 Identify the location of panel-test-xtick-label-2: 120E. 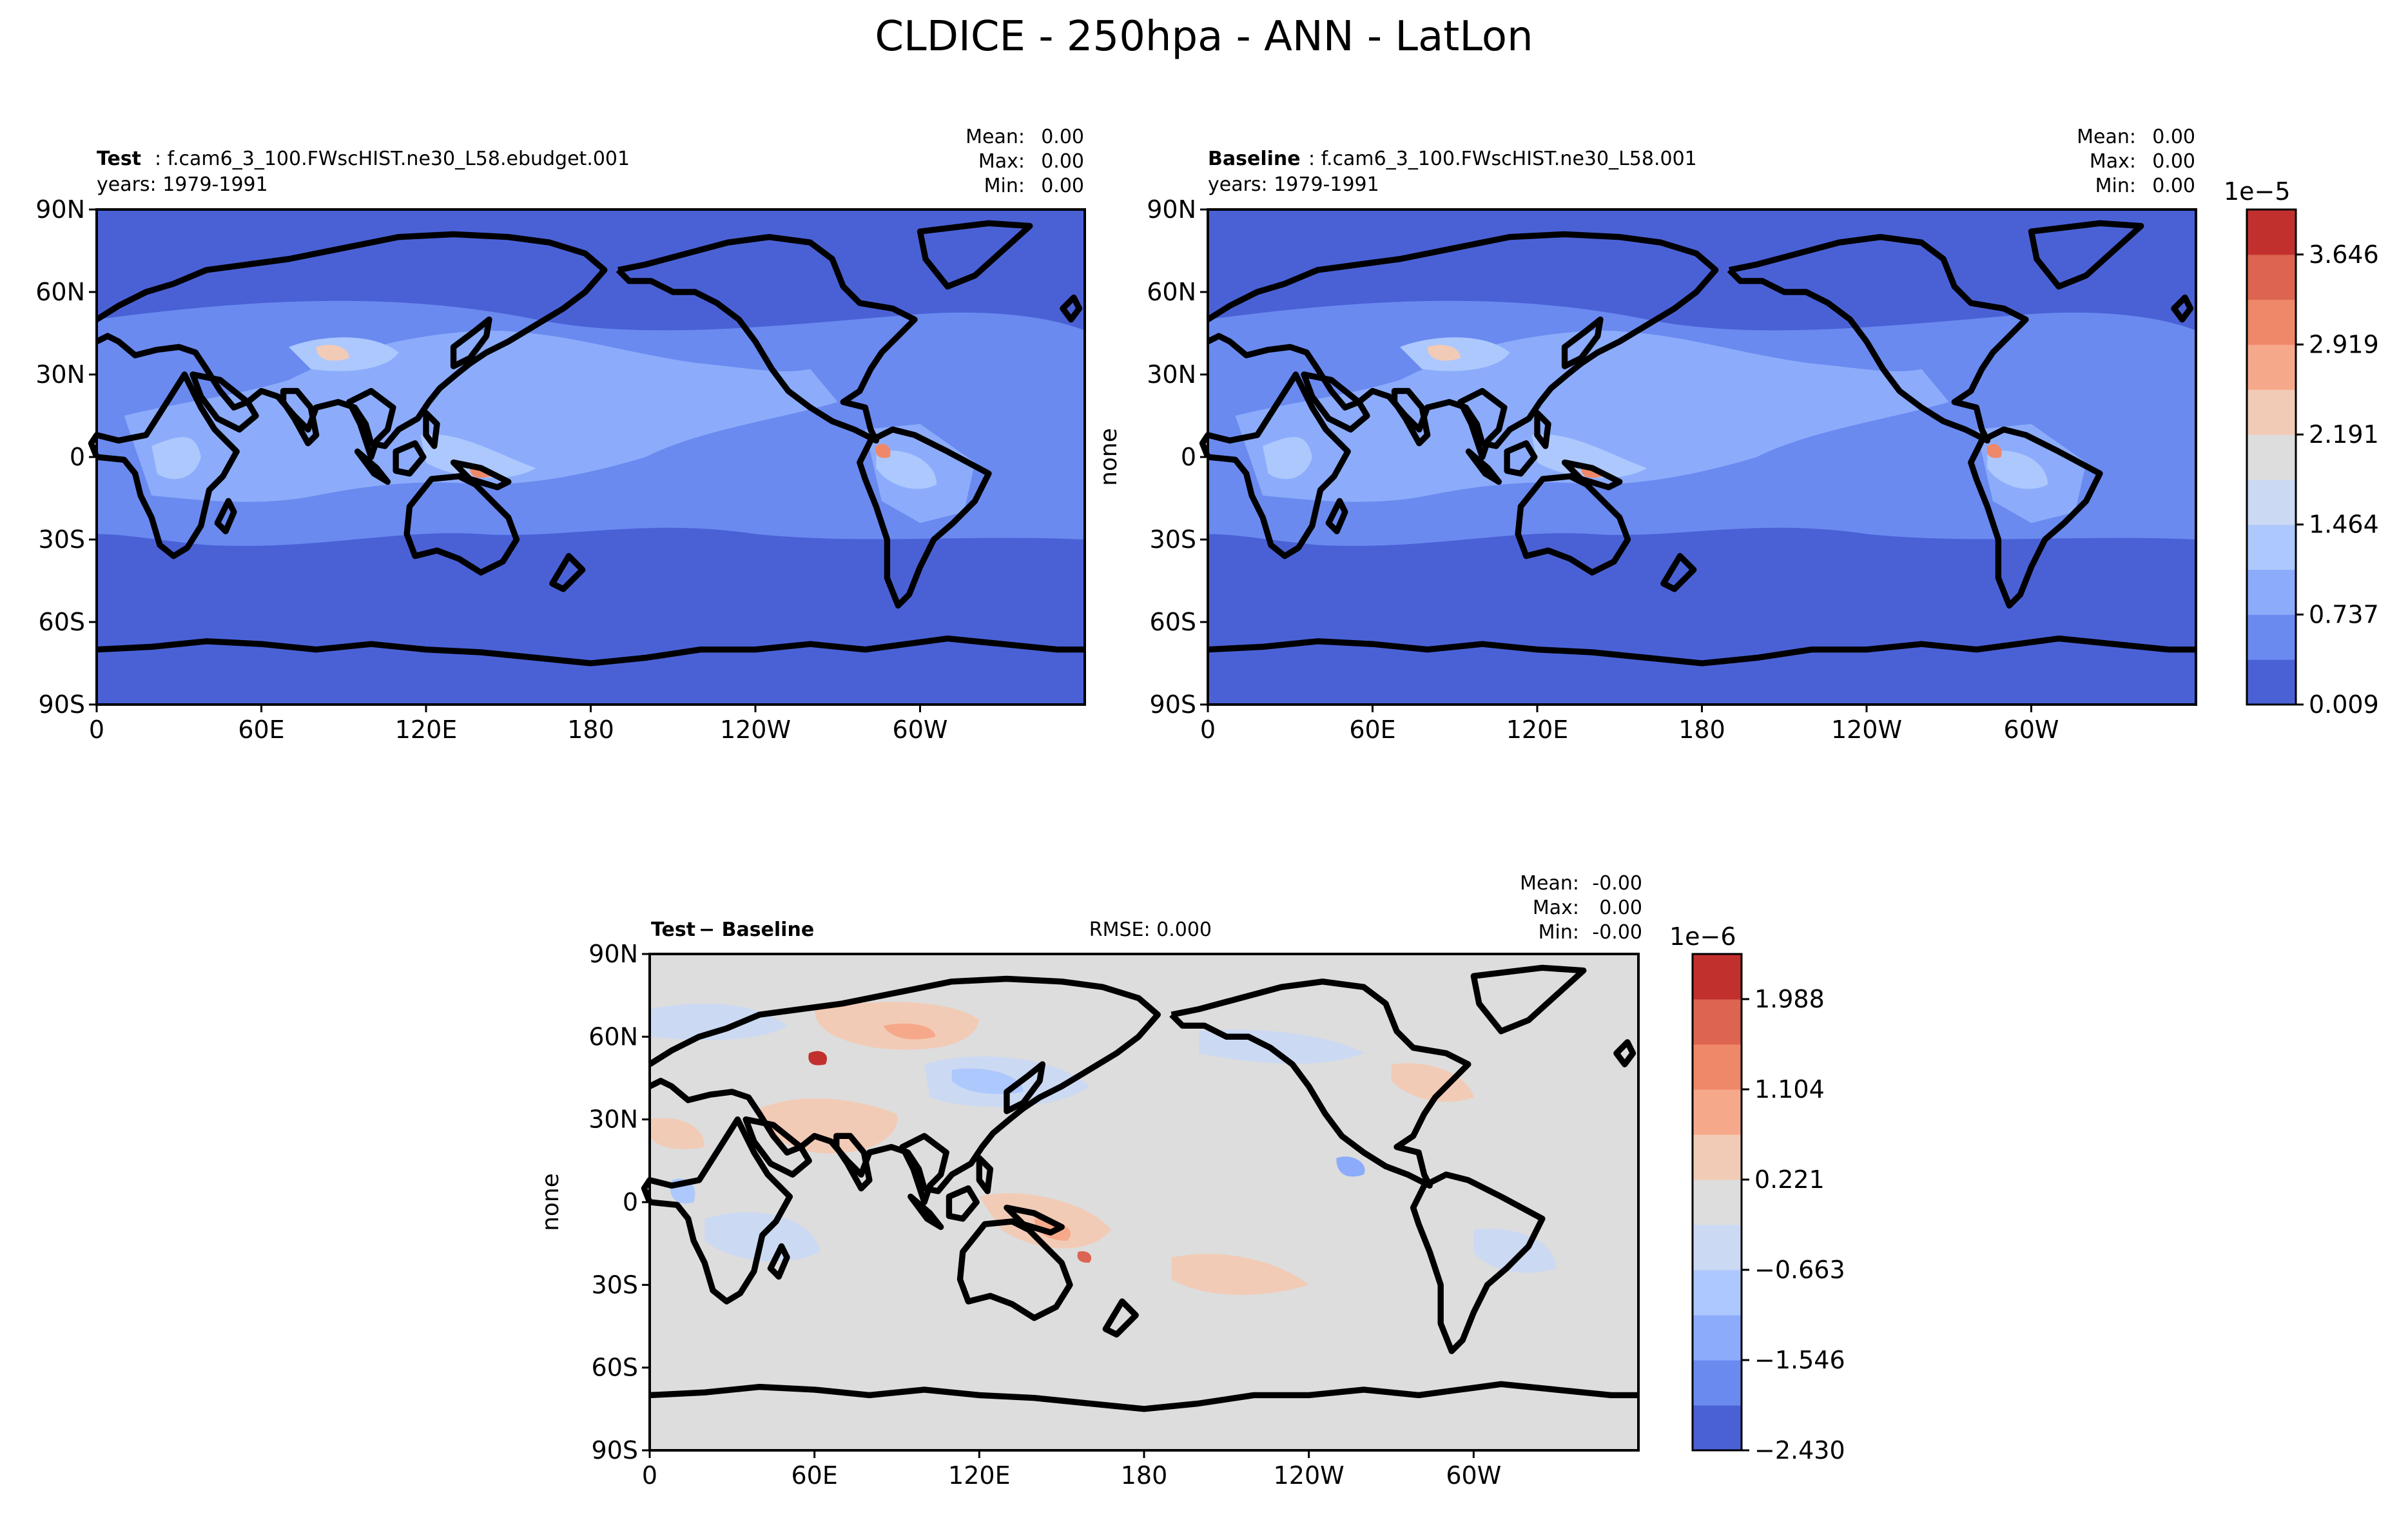
(427, 729).